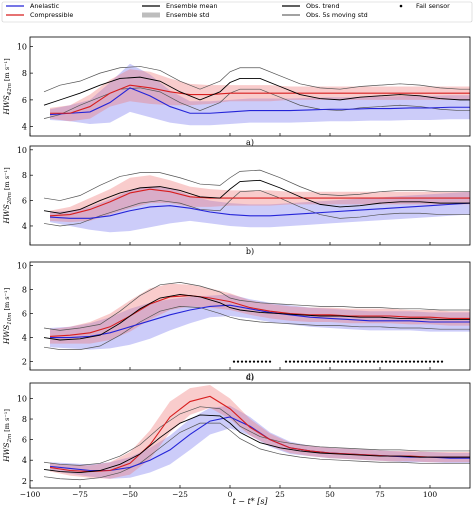 This screenshot has height=507, width=474. What do you see at coordinates (130, 494) in the screenshot?
I see `x-tick-label: −50` at bounding box center [130, 494].